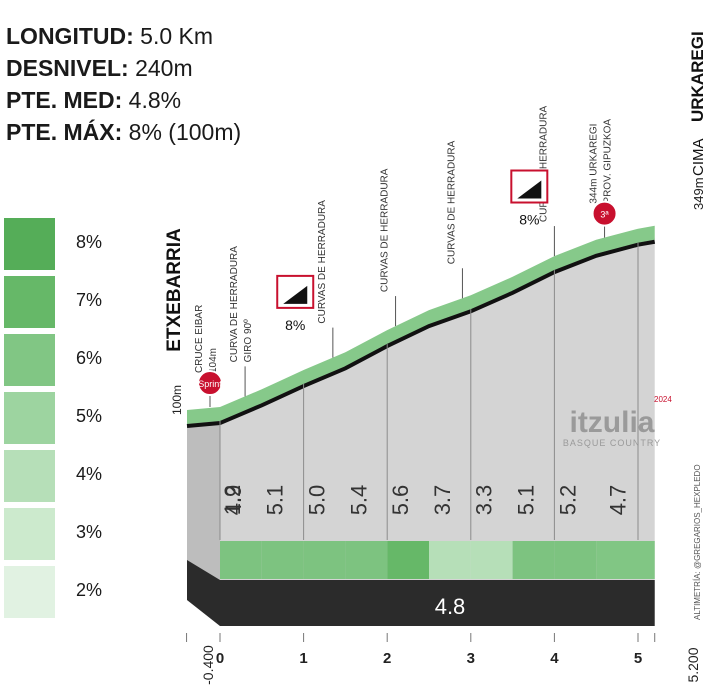  I want to click on segment-gradient-label: 4.9, so click(233, 500).